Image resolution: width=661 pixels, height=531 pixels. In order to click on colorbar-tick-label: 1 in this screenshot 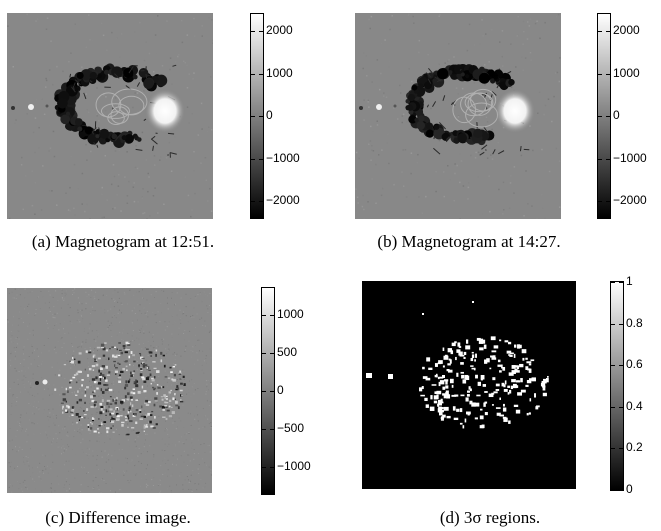, I will do `click(629, 281)`.